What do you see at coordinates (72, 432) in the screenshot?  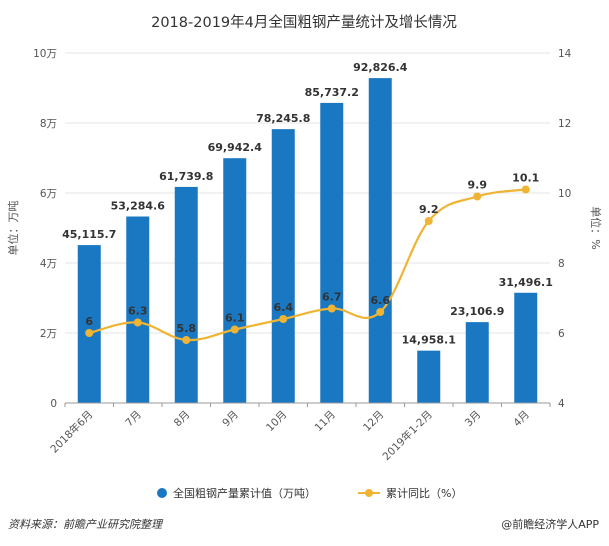 I see `x-tick-label: 2018年6月` at bounding box center [72, 432].